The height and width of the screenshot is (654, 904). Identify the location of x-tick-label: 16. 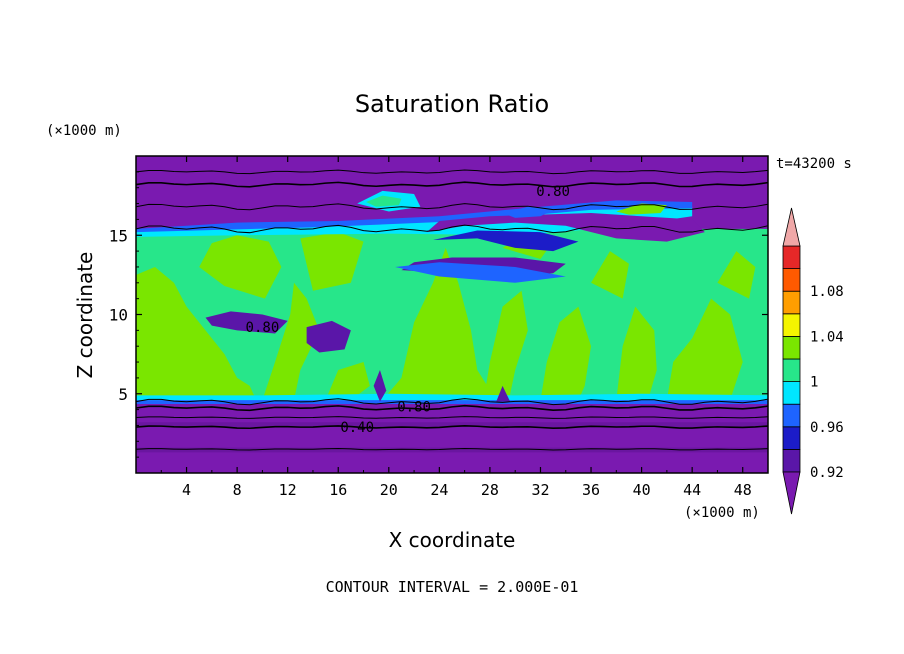
(338, 490).